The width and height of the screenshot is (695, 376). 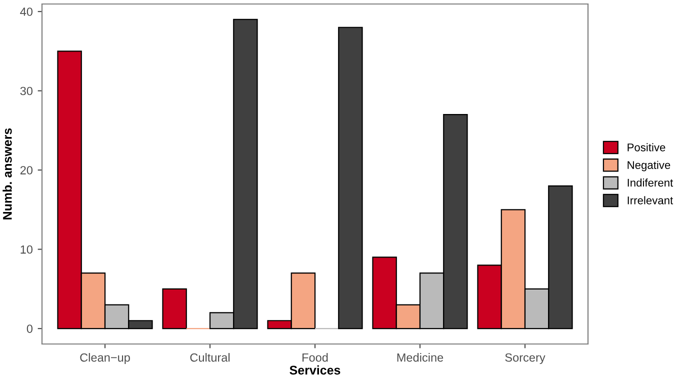 I want to click on x-tick-label: Medicine, so click(x=420, y=357).